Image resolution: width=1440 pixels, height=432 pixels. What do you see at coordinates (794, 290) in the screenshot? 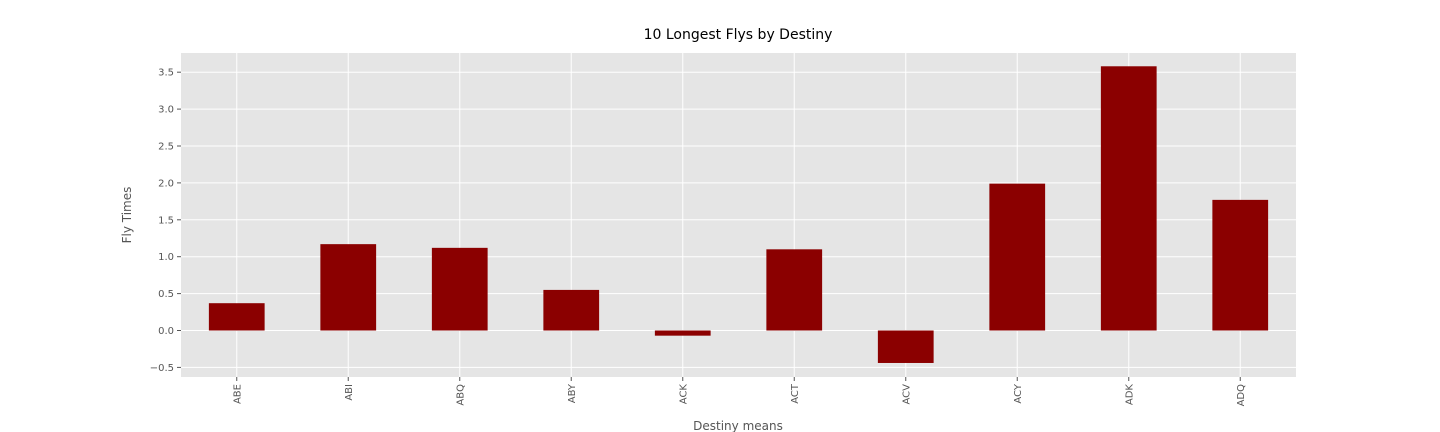
I see `bar-act` at bounding box center [794, 290].